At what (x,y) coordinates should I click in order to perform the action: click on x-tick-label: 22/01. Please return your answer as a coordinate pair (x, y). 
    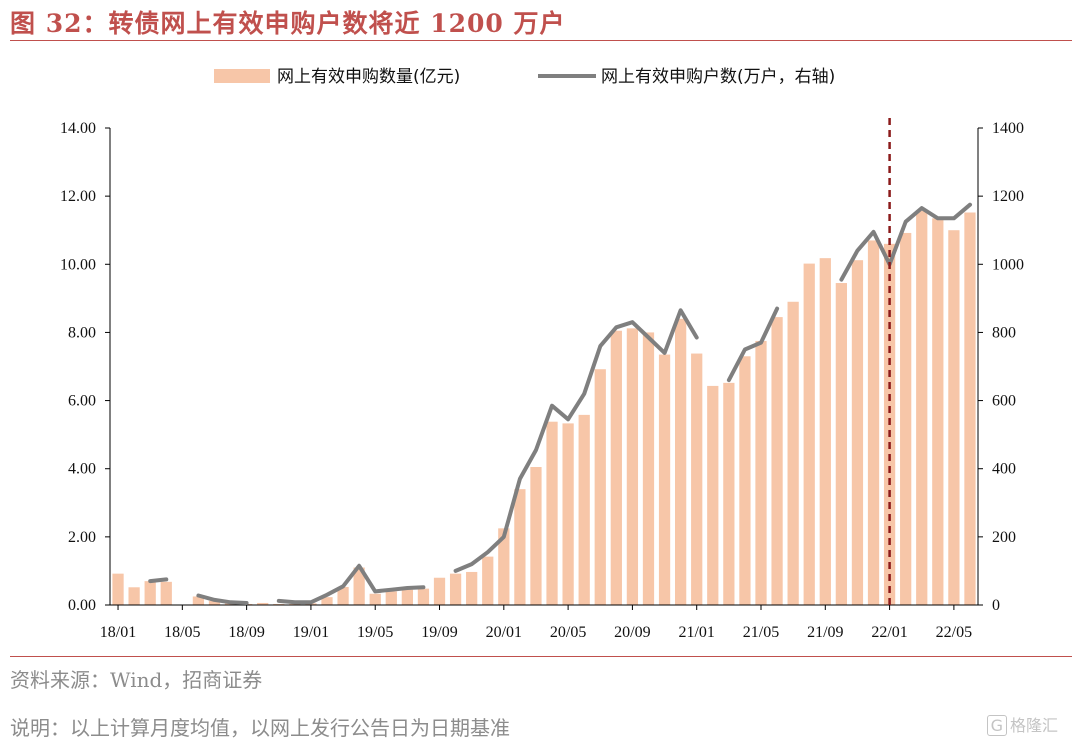
    Looking at the image, I should click on (889, 632).